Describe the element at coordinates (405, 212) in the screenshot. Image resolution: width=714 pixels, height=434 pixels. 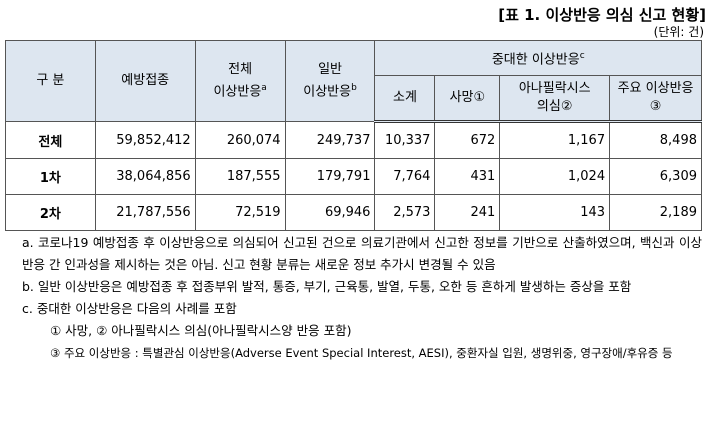
I see `table-cell: 2,573` at that location.